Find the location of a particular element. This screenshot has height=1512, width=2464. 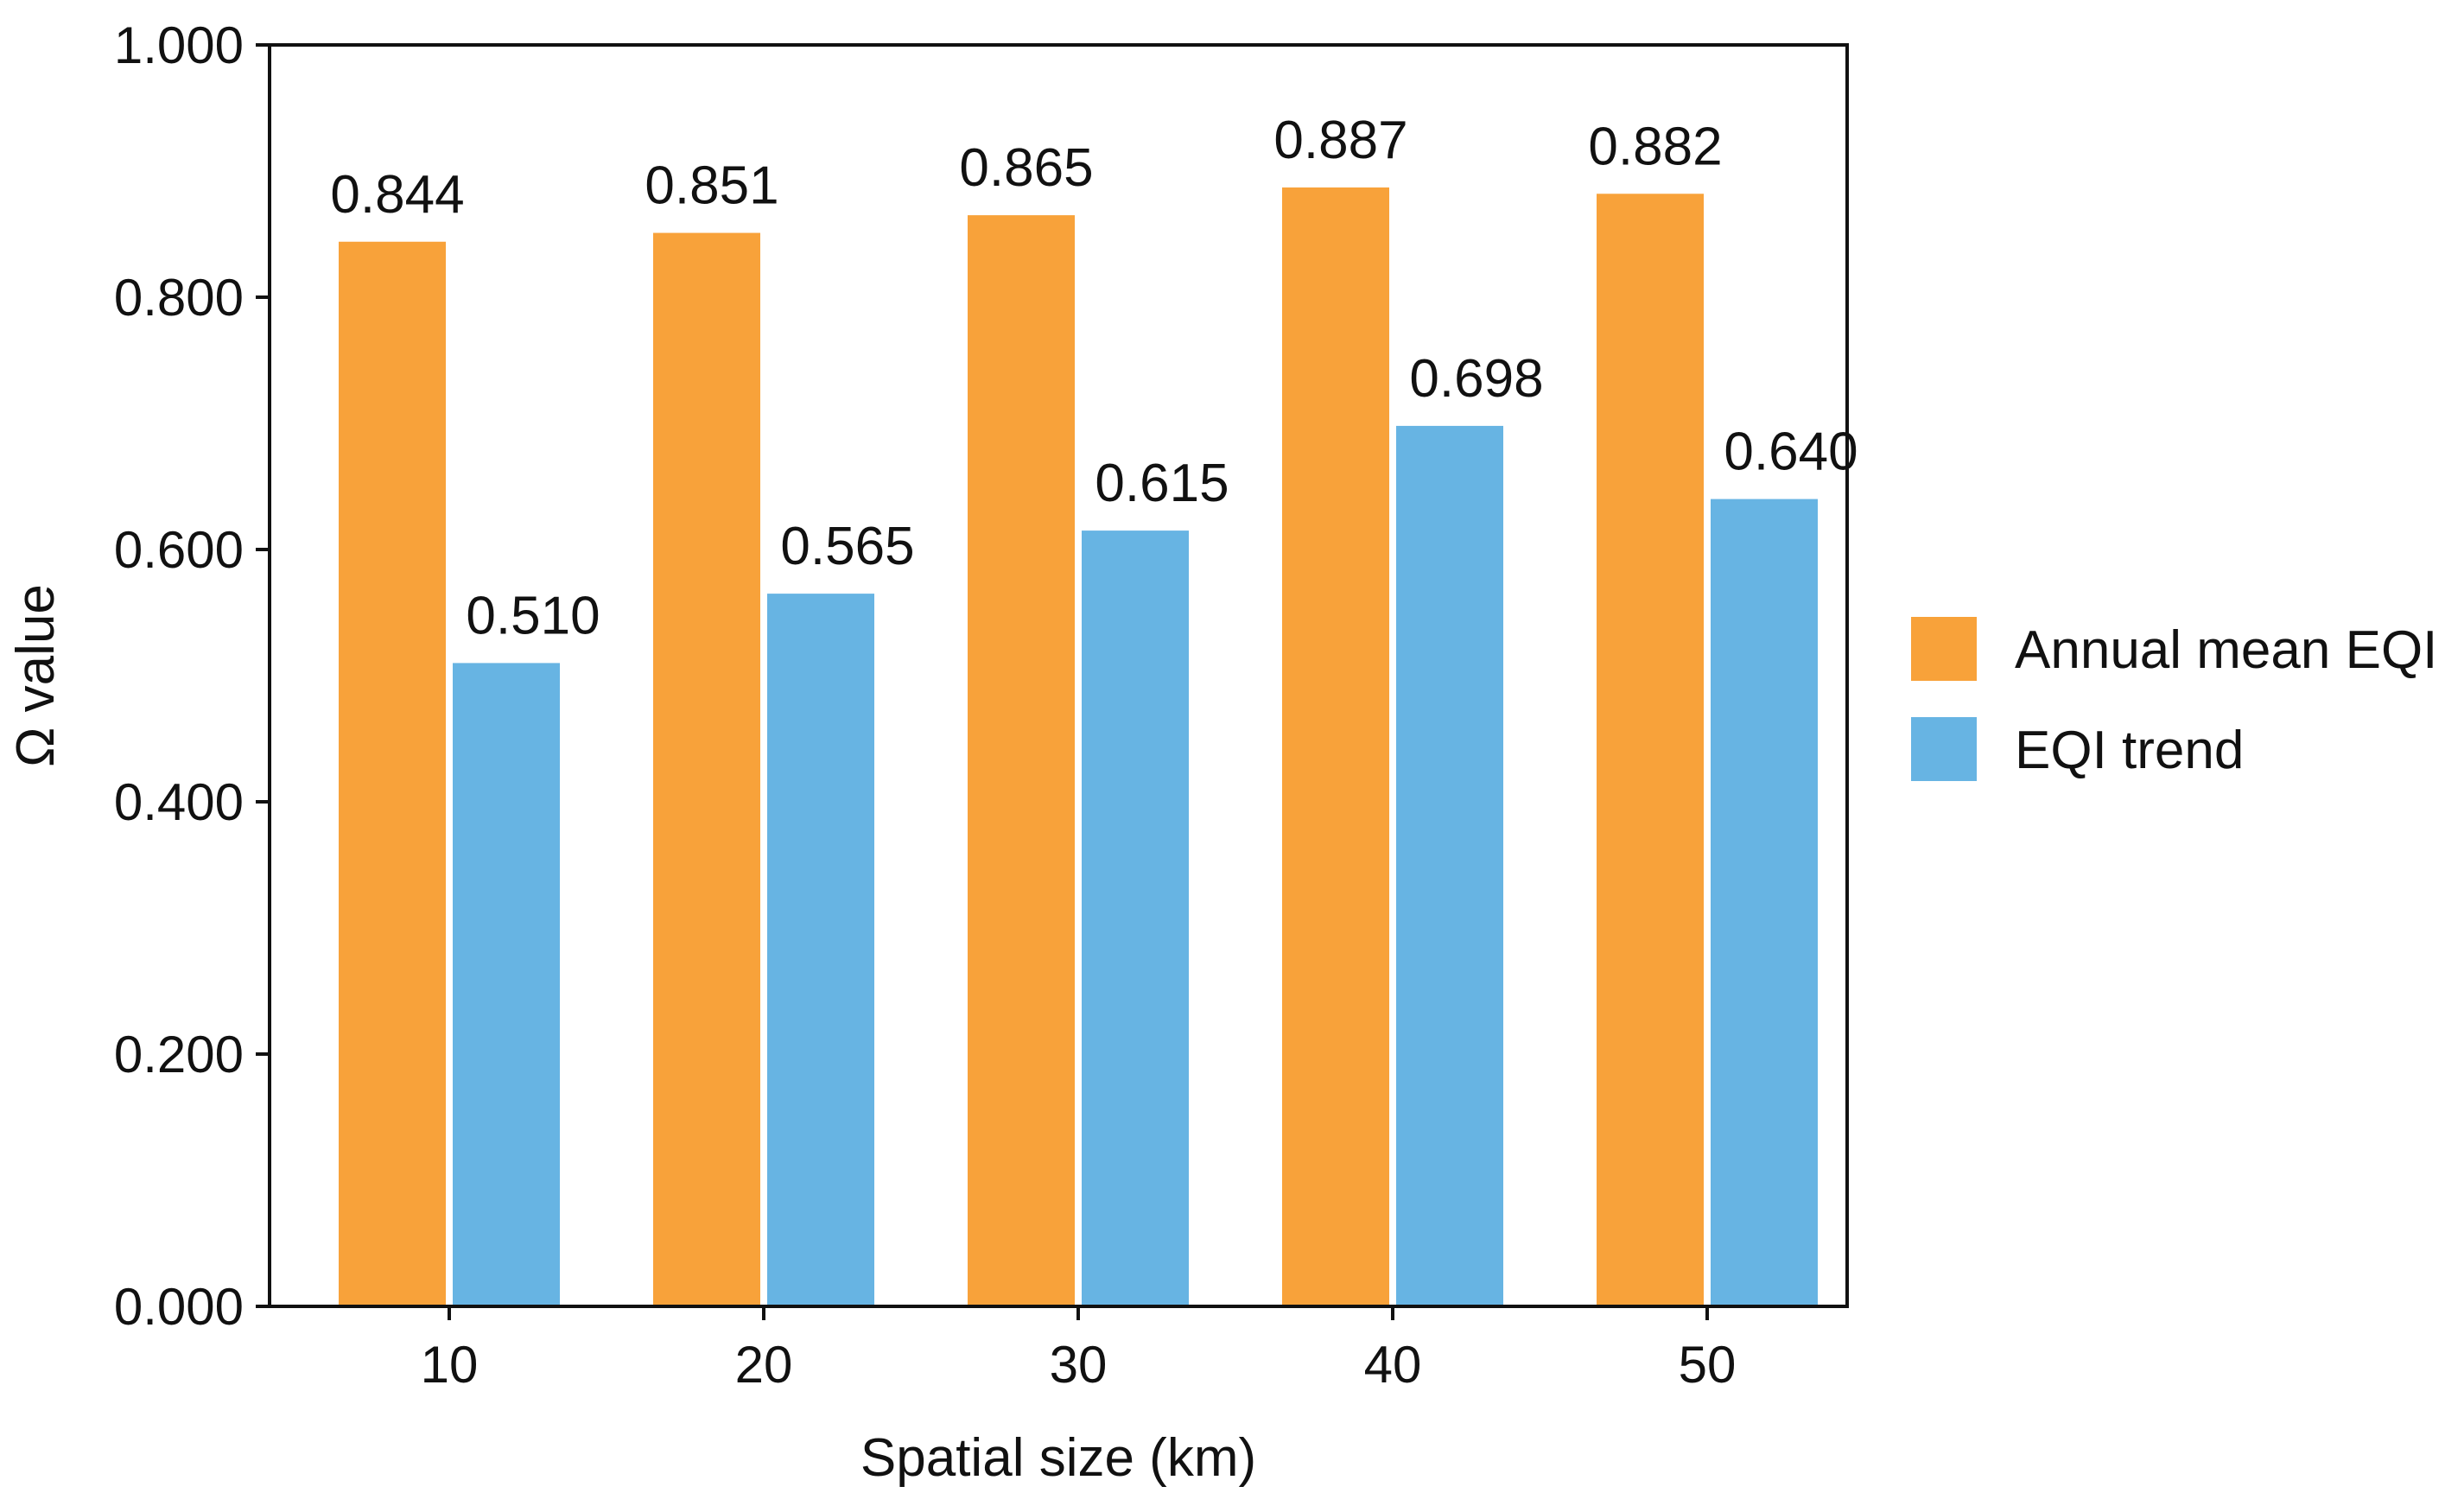

y-tick-label: 1.000 is located at coordinates (179, 45).